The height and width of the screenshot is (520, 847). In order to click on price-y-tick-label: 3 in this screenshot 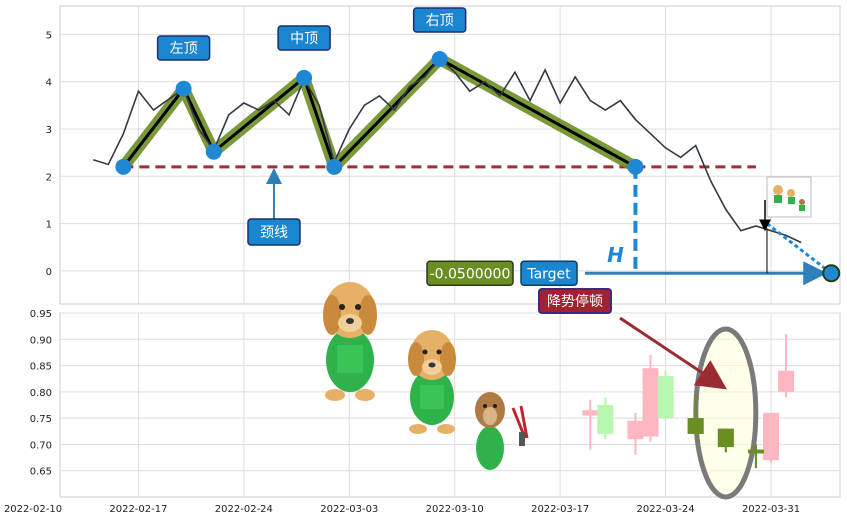, I will do `click(49, 130)`.